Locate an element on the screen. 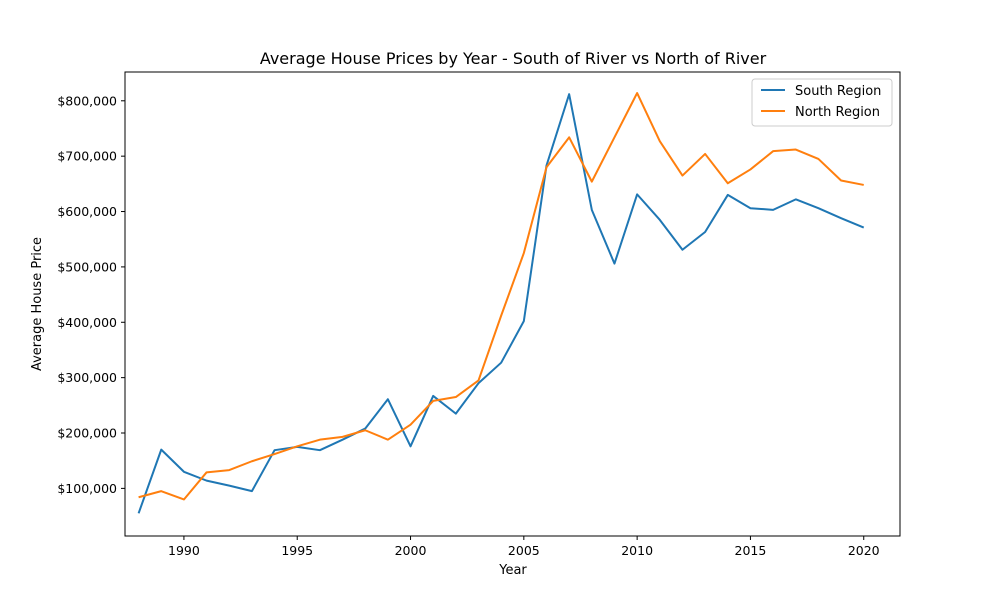  x-tick-label: 1990 is located at coordinates (184, 550).